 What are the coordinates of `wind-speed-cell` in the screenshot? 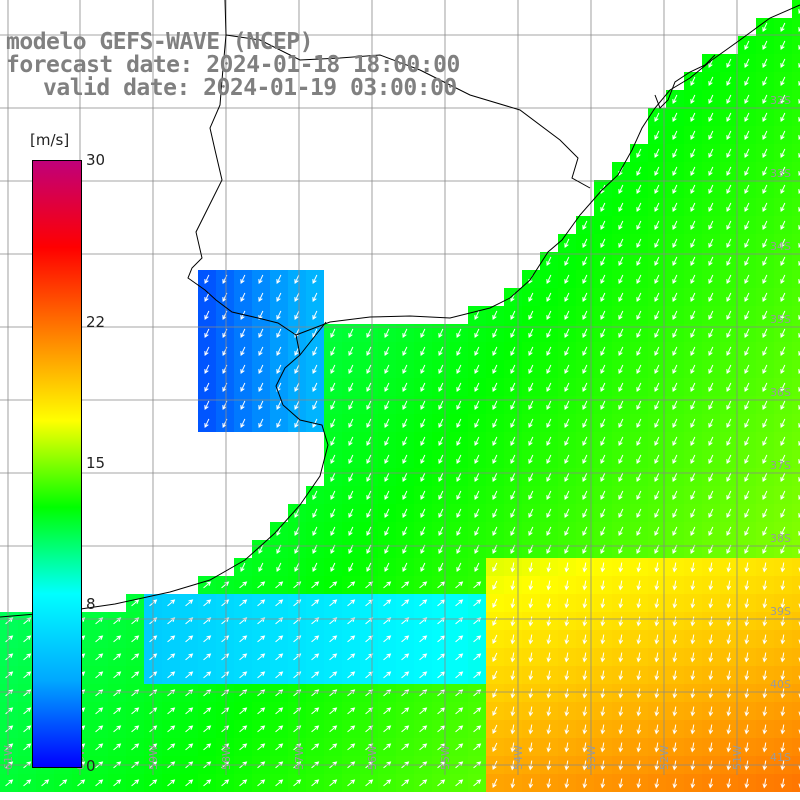 It's located at (796, 207).